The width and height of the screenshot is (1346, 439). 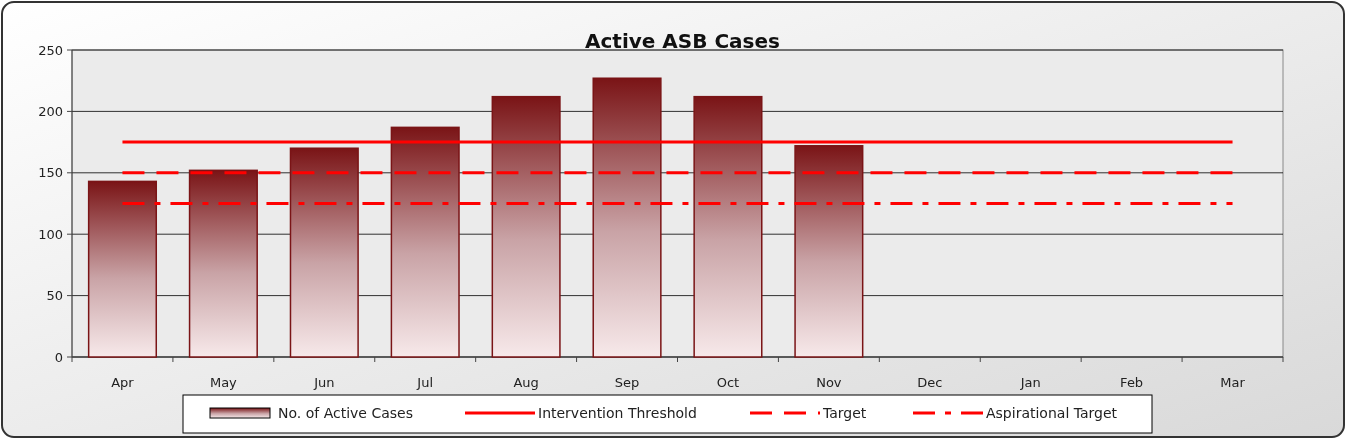 I want to click on y-tick-label: 0, so click(x=58, y=357).